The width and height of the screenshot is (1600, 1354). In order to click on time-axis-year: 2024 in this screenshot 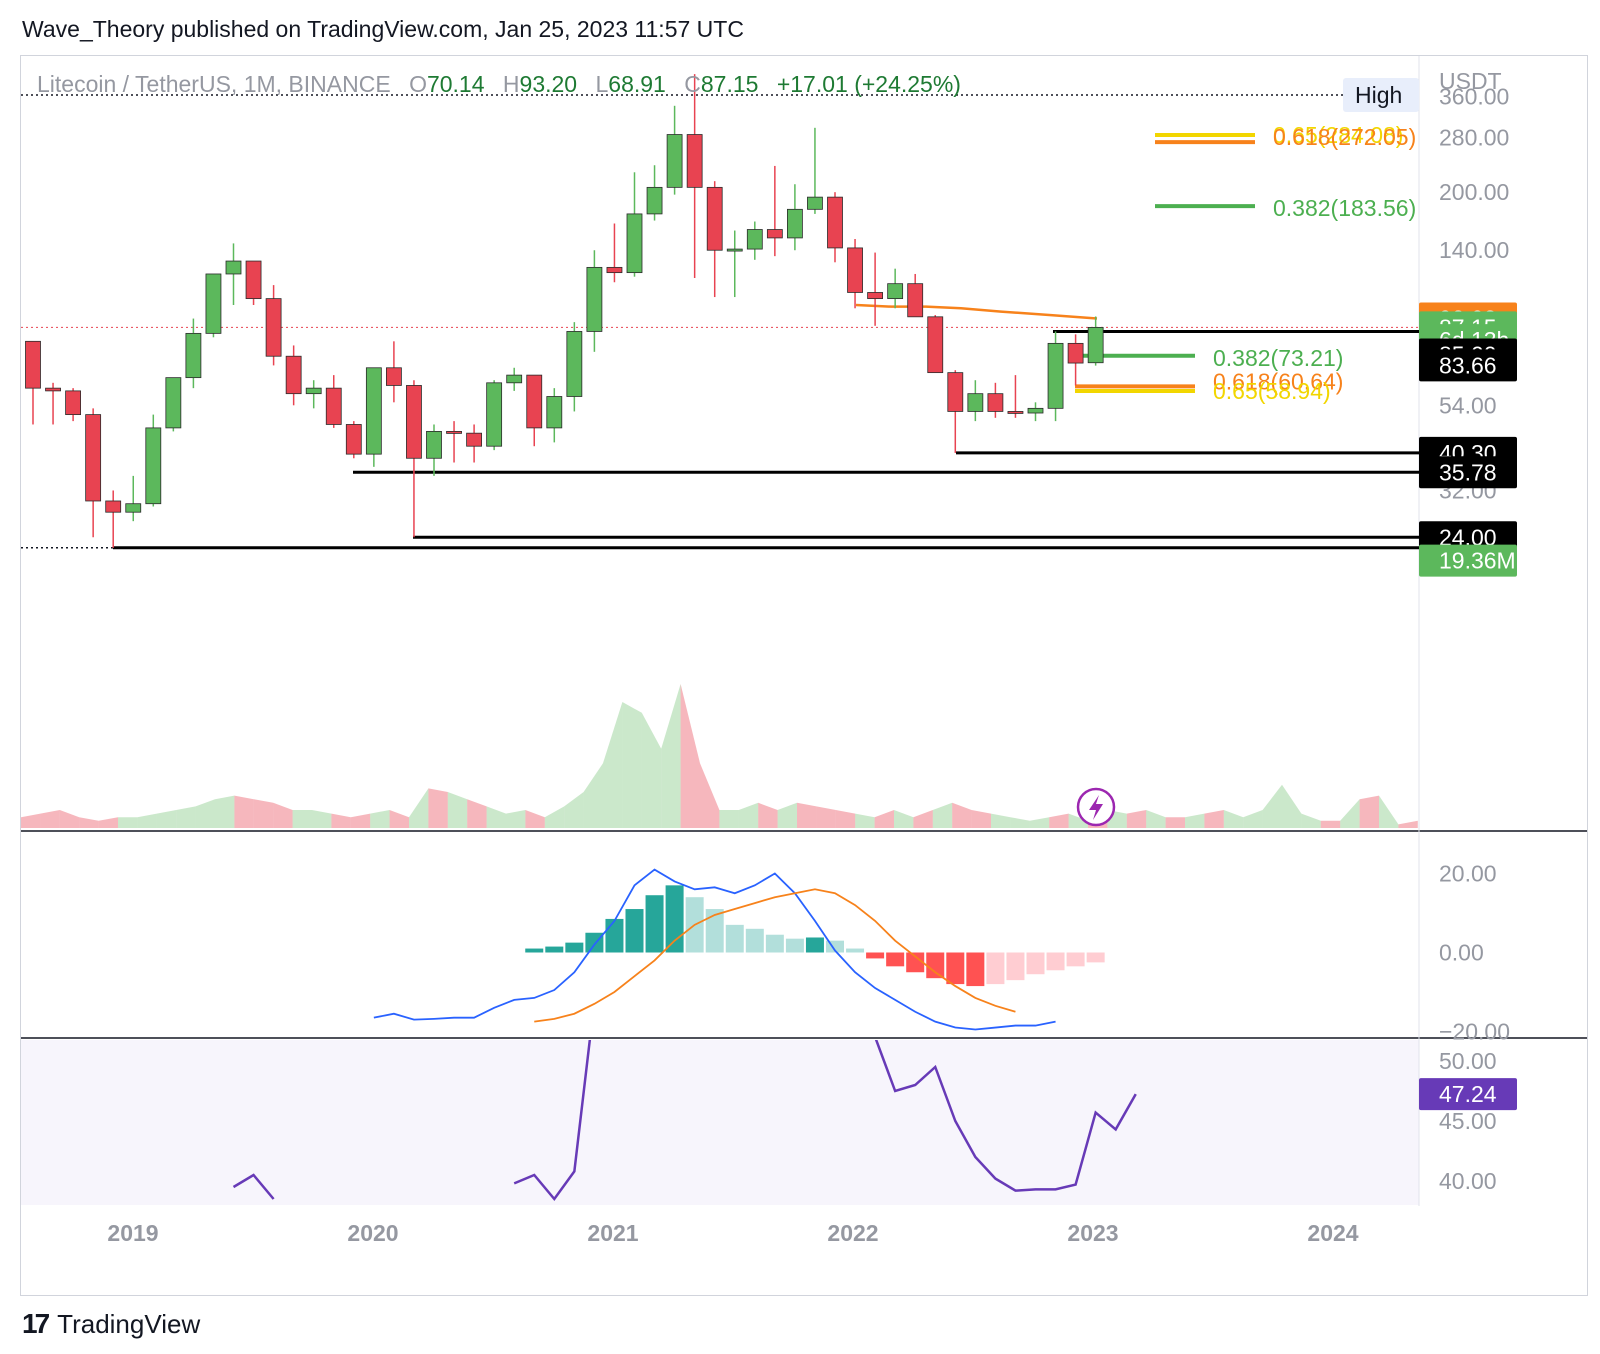, I will do `click(1332, 1233)`.